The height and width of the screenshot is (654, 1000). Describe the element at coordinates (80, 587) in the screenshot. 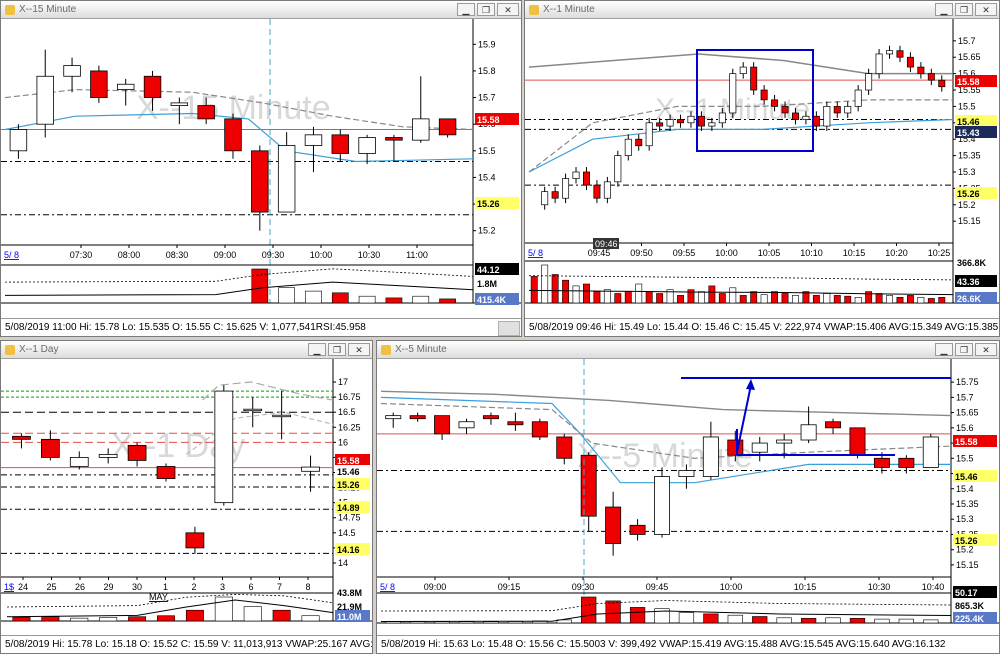

I see `x-tick-label: 26` at that location.